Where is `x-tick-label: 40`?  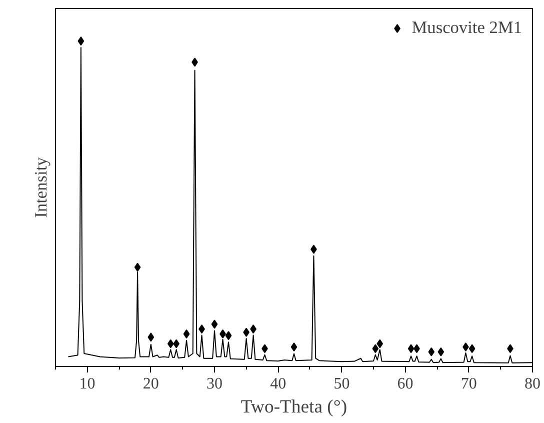
x-tick-label: 40 is located at coordinates (278, 384).